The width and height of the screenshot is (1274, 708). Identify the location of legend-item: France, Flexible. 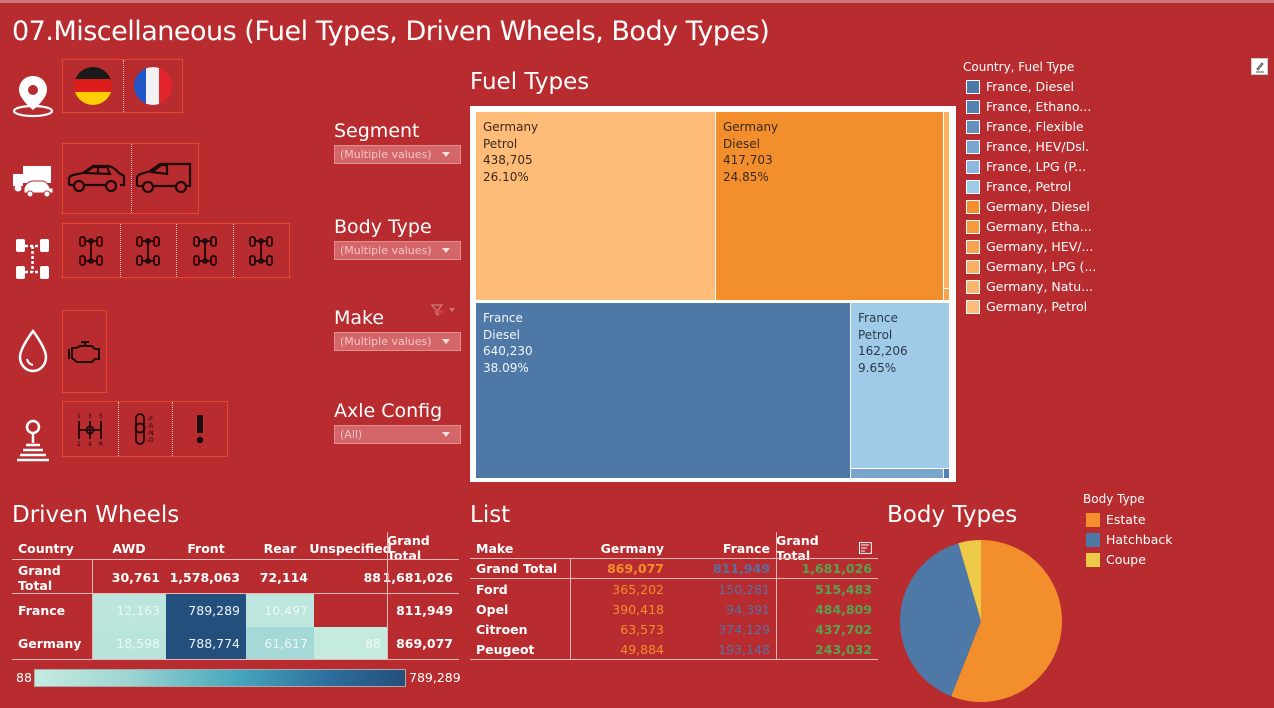
(1025, 126).